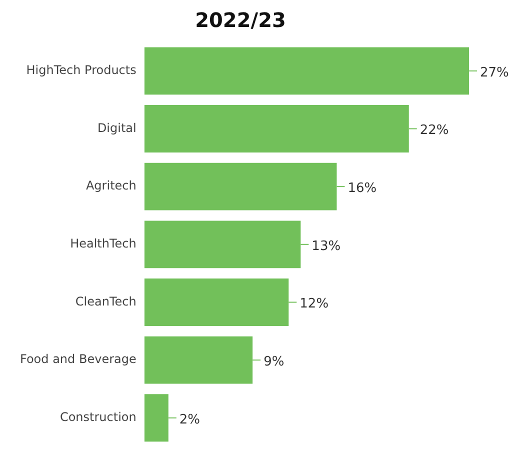 The width and height of the screenshot is (521, 470). What do you see at coordinates (81, 70) in the screenshot?
I see `y-tick-label: HighTech Products` at bounding box center [81, 70].